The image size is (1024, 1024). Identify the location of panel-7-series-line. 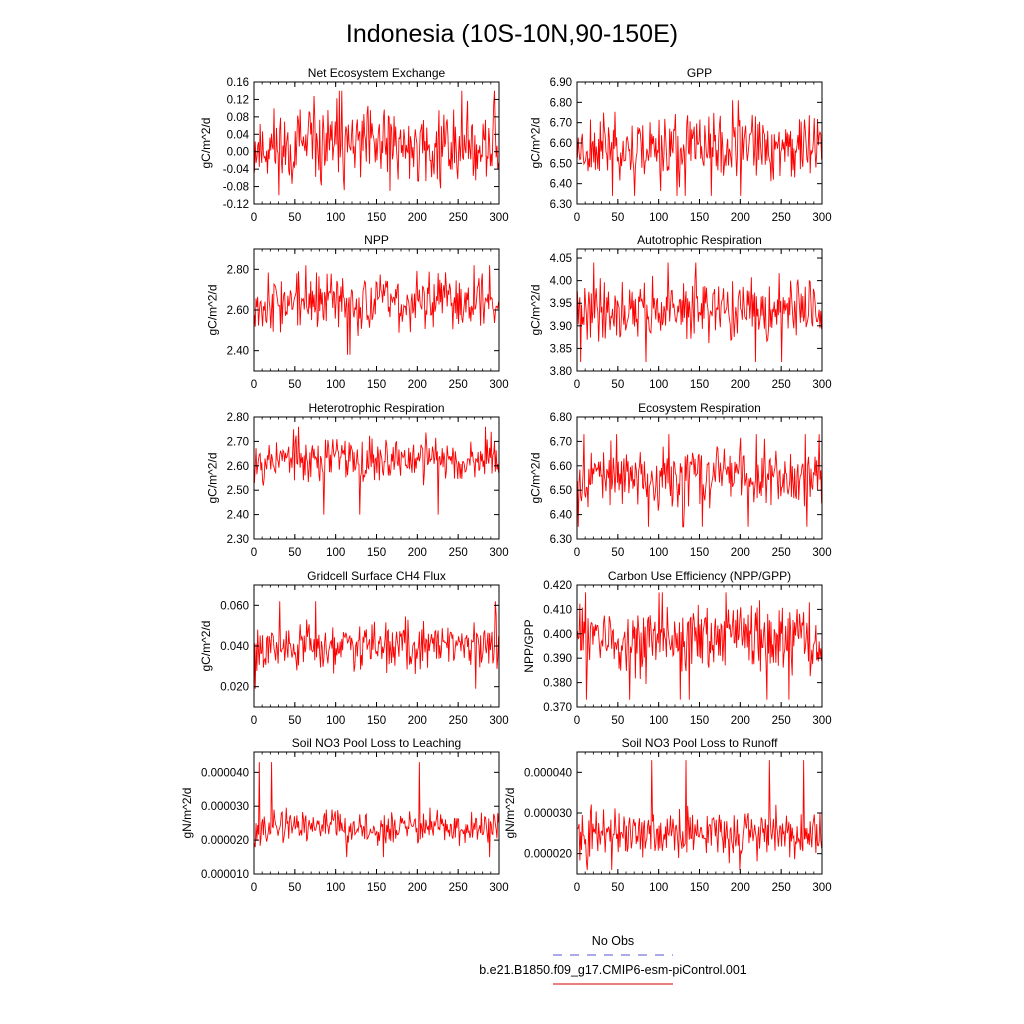
(376, 645).